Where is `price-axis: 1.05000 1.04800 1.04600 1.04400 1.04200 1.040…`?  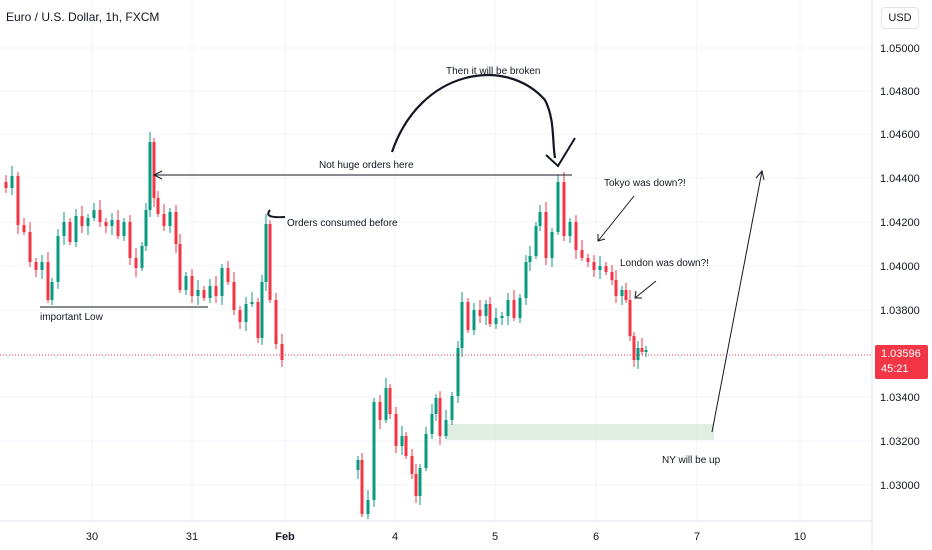 price-axis: 1.05000 1.04800 1.04600 1.04400 1.04200 1.040… is located at coordinates (900, 267).